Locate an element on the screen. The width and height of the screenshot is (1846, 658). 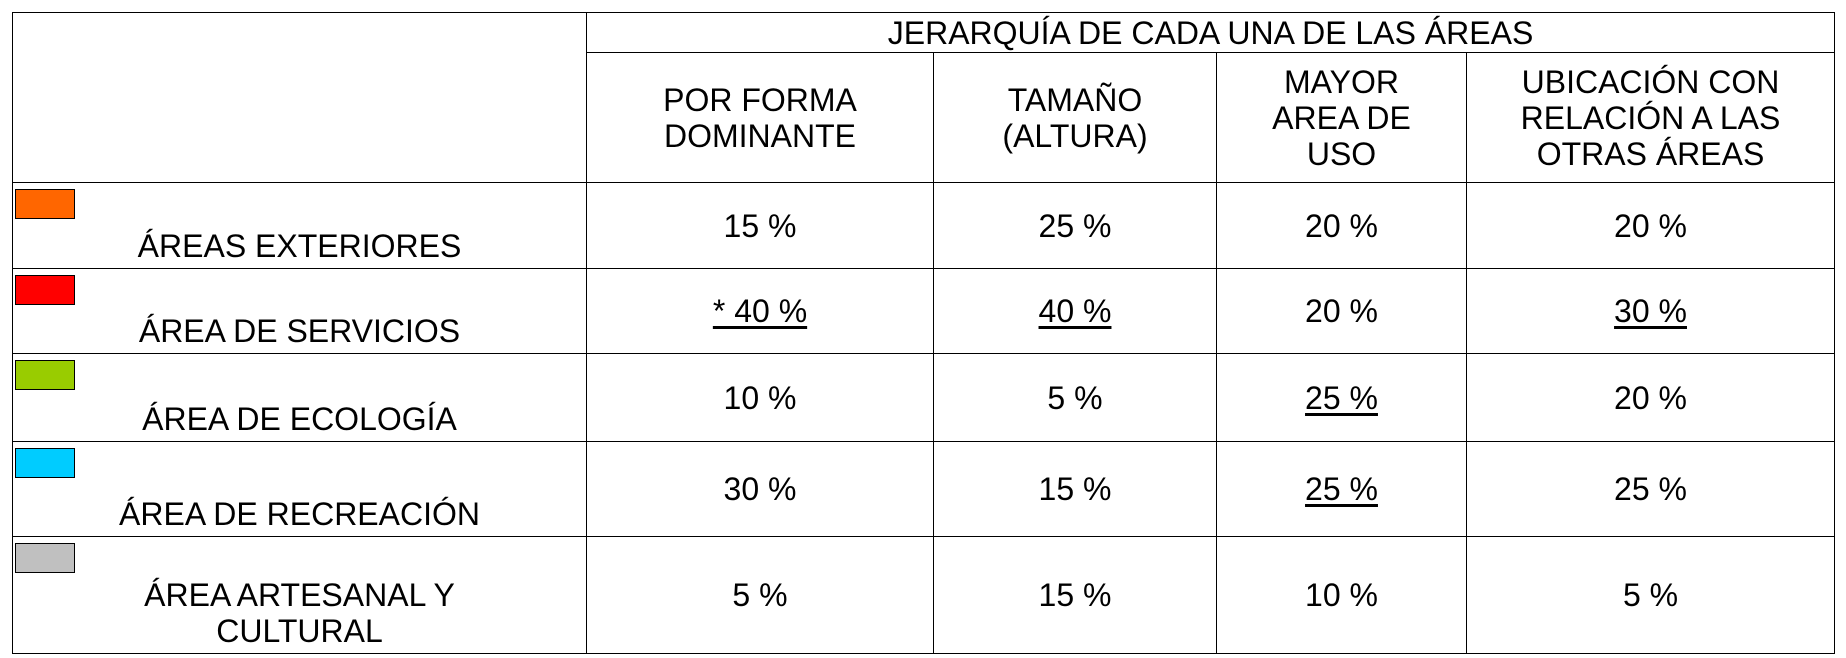
data-row: ÁREA DE SERVICIOS * 40 % 40 % 20 % 30 % is located at coordinates (924, 311).